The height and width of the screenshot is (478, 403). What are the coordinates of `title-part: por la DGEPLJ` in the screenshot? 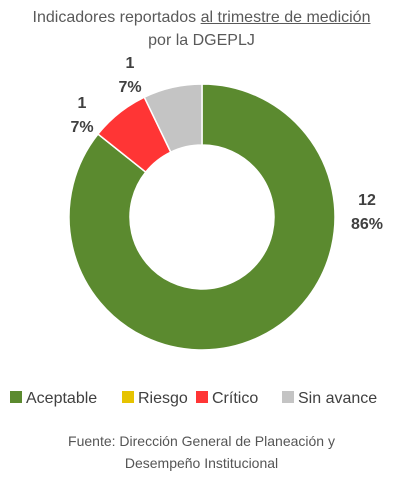 It's located at (201, 40).